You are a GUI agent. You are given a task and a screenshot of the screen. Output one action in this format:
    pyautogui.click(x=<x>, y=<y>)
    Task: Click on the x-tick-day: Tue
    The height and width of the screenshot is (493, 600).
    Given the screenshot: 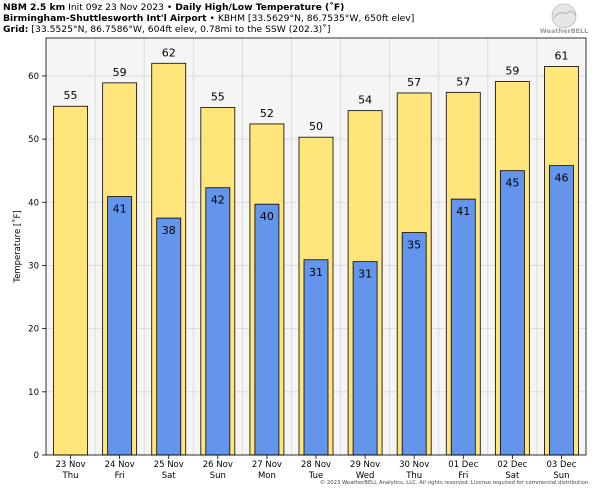 What is the action you would take?
    pyautogui.click(x=316, y=476)
    